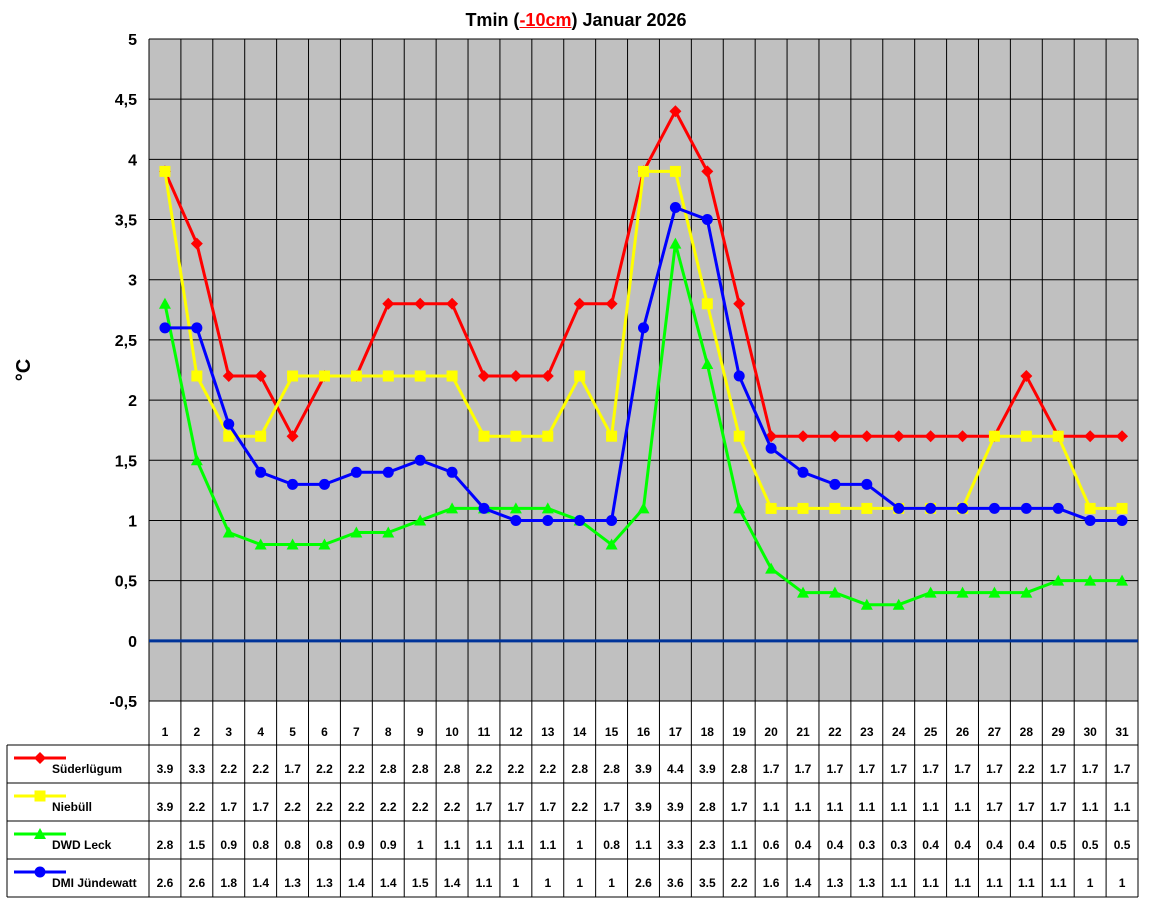 This screenshot has width=1152, height=900. What do you see at coordinates (492, 20) in the screenshot?
I see `title-prefix: Tmin (` at bounding box center [492, 20].